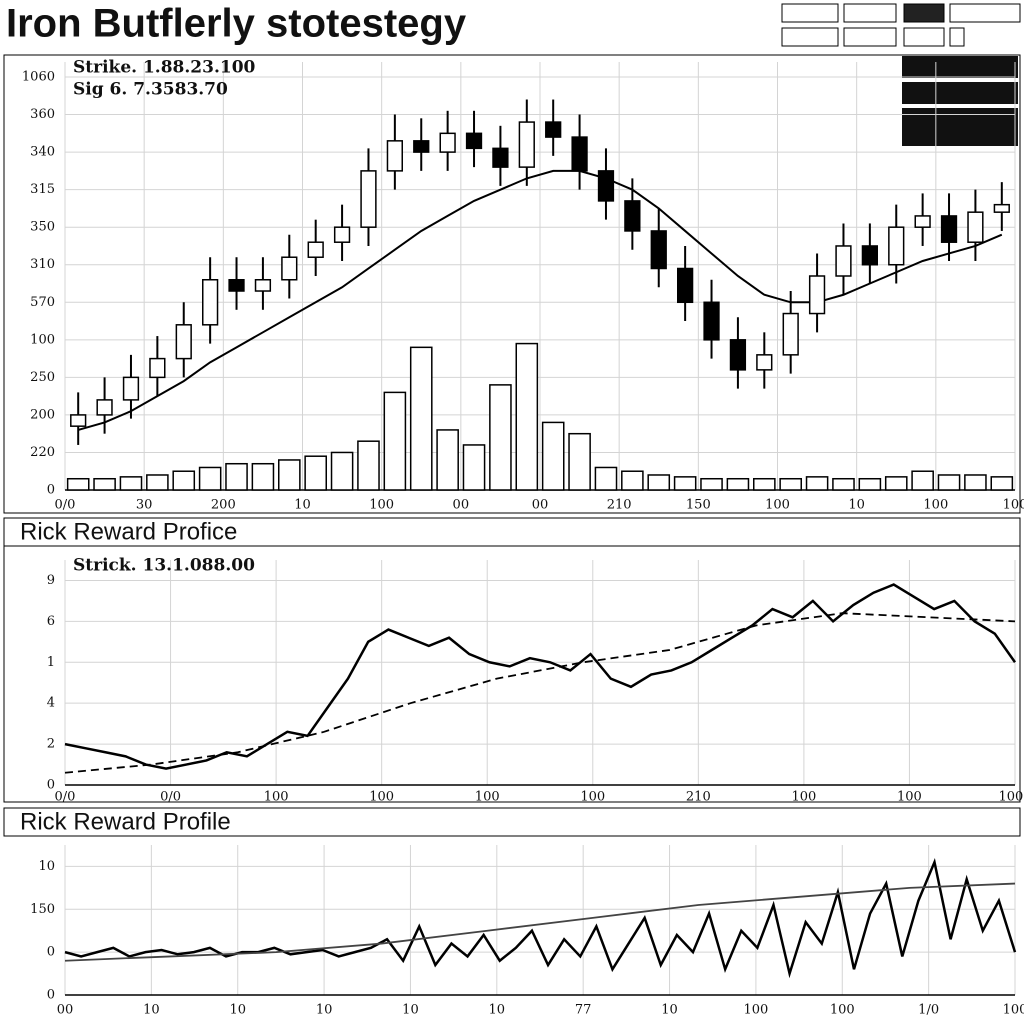 This screenshot has width=1024, height=1024. Describe the element at coordinates (65, 1010) in the screenshot. I see `x-tick-label: 00` at that location.